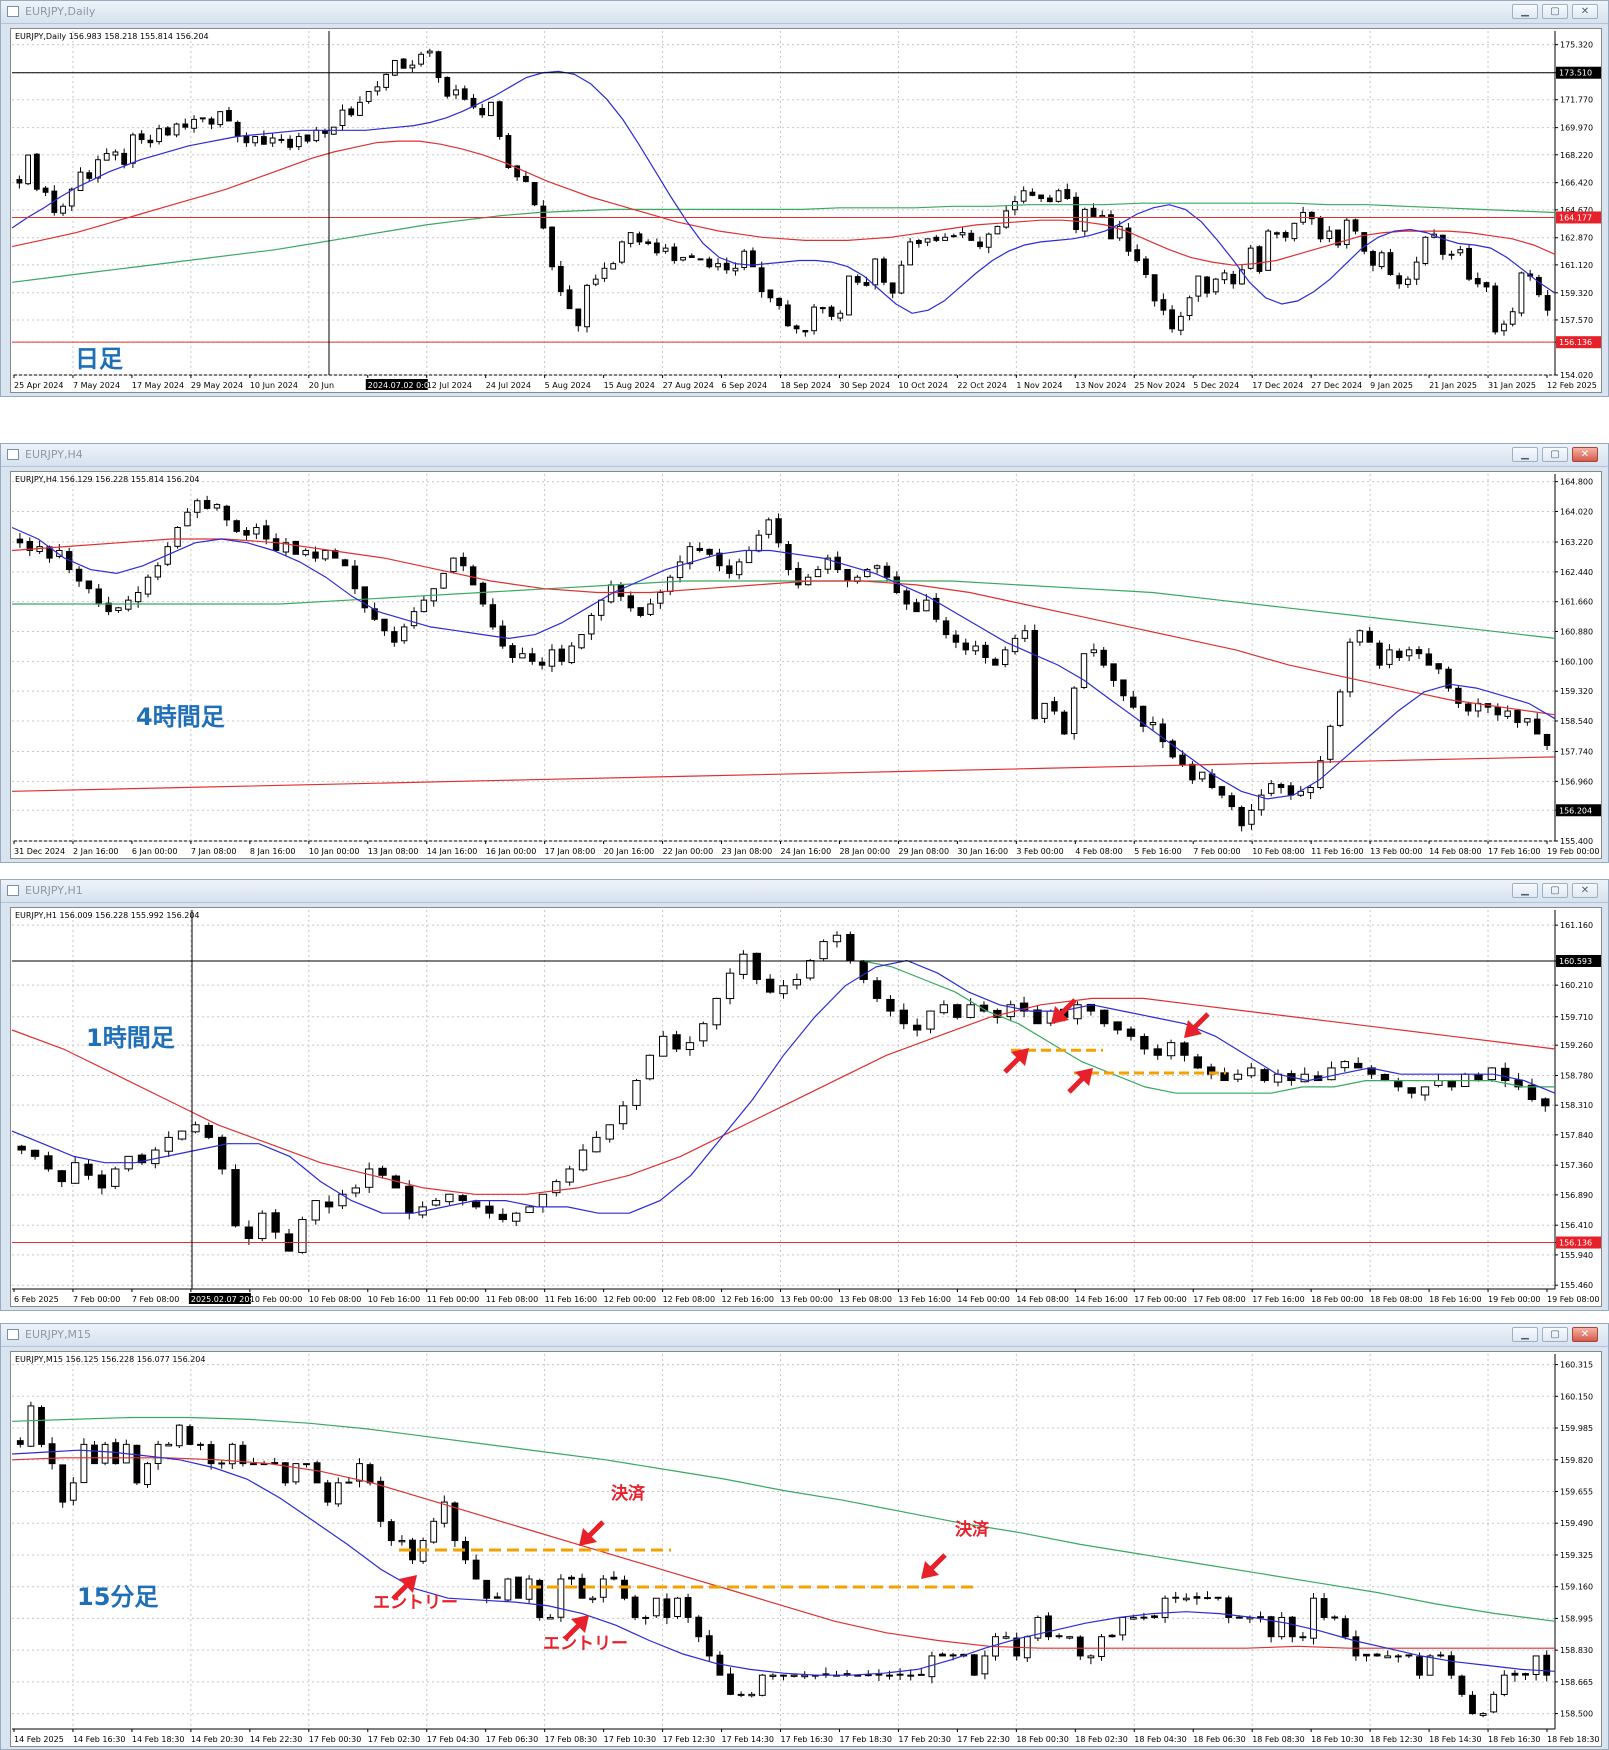  Describe the element at coordinates (804, 12) in the screenshot. I see `window-titlebar: EURJPY,Daily ▁ ▢ ✕` at that location.